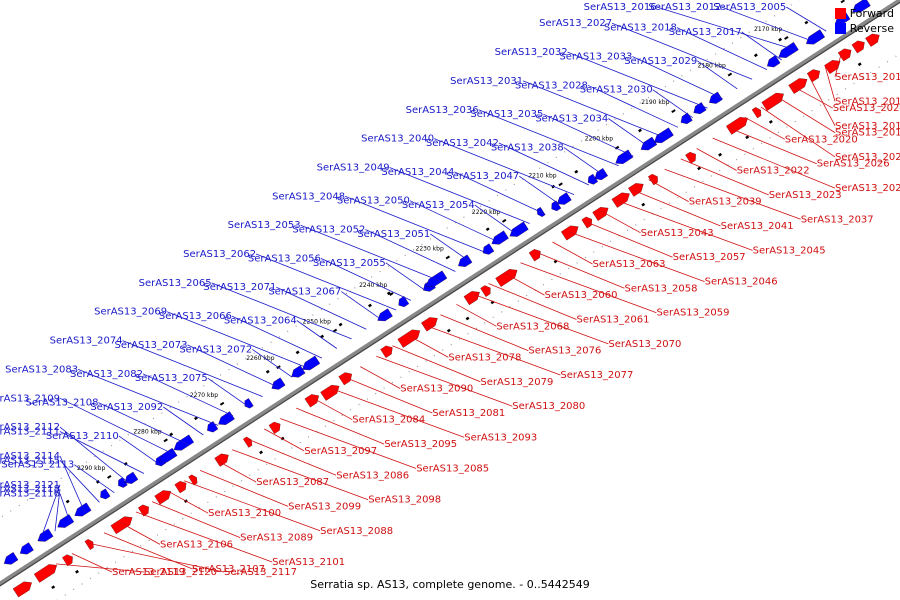  Describe the element at coordinates (640, 28) in the screenshot. I see `gene-label: SerAS13_2018` at that location.